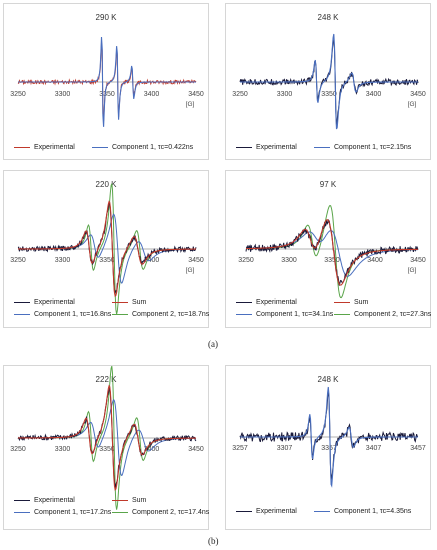 Image resolution: width=437 pixels, height=550 pixels. I want to click on legend-item-component-1: Component 1, τc=0.422ns, so click(142, 147).